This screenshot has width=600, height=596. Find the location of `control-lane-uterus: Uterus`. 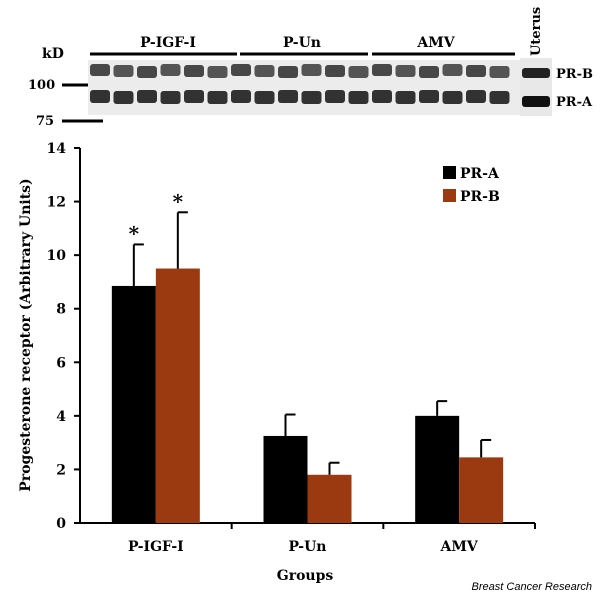

control-lane-uterus: Uterus is located at coordinates (536, 31).